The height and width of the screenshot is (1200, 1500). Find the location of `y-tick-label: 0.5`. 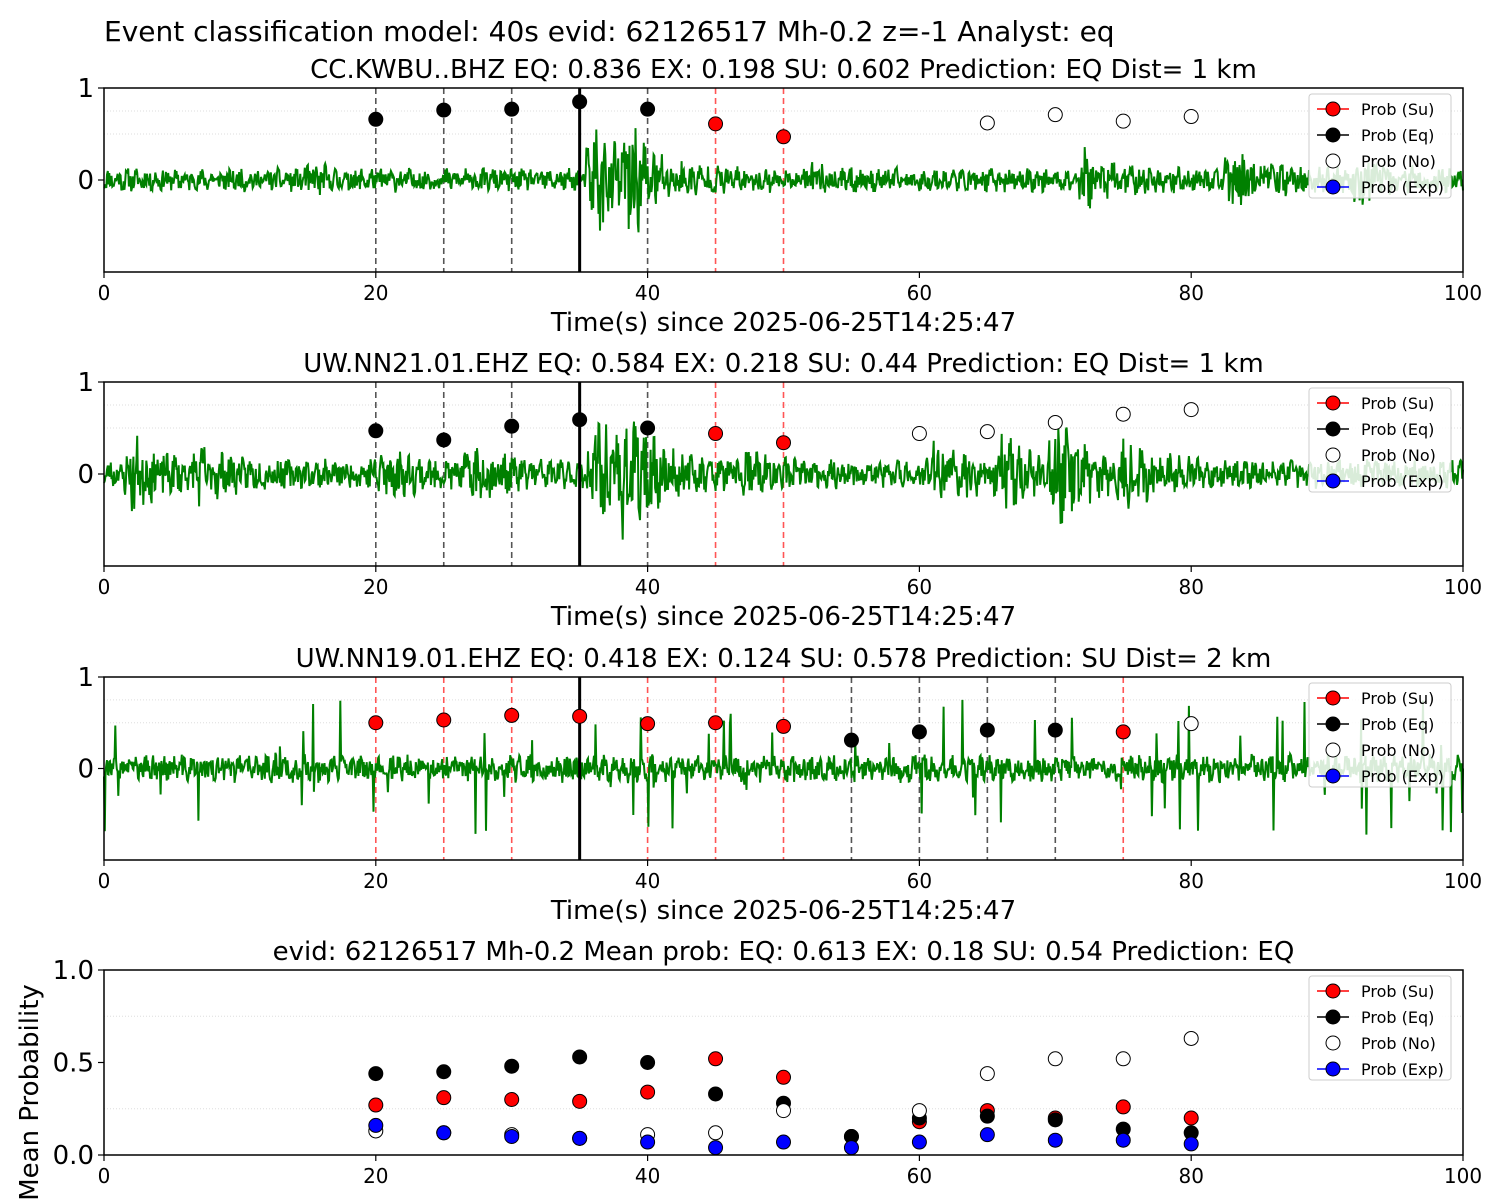

y-tick-label: 0.5 is located at coordinates (73, 1064).